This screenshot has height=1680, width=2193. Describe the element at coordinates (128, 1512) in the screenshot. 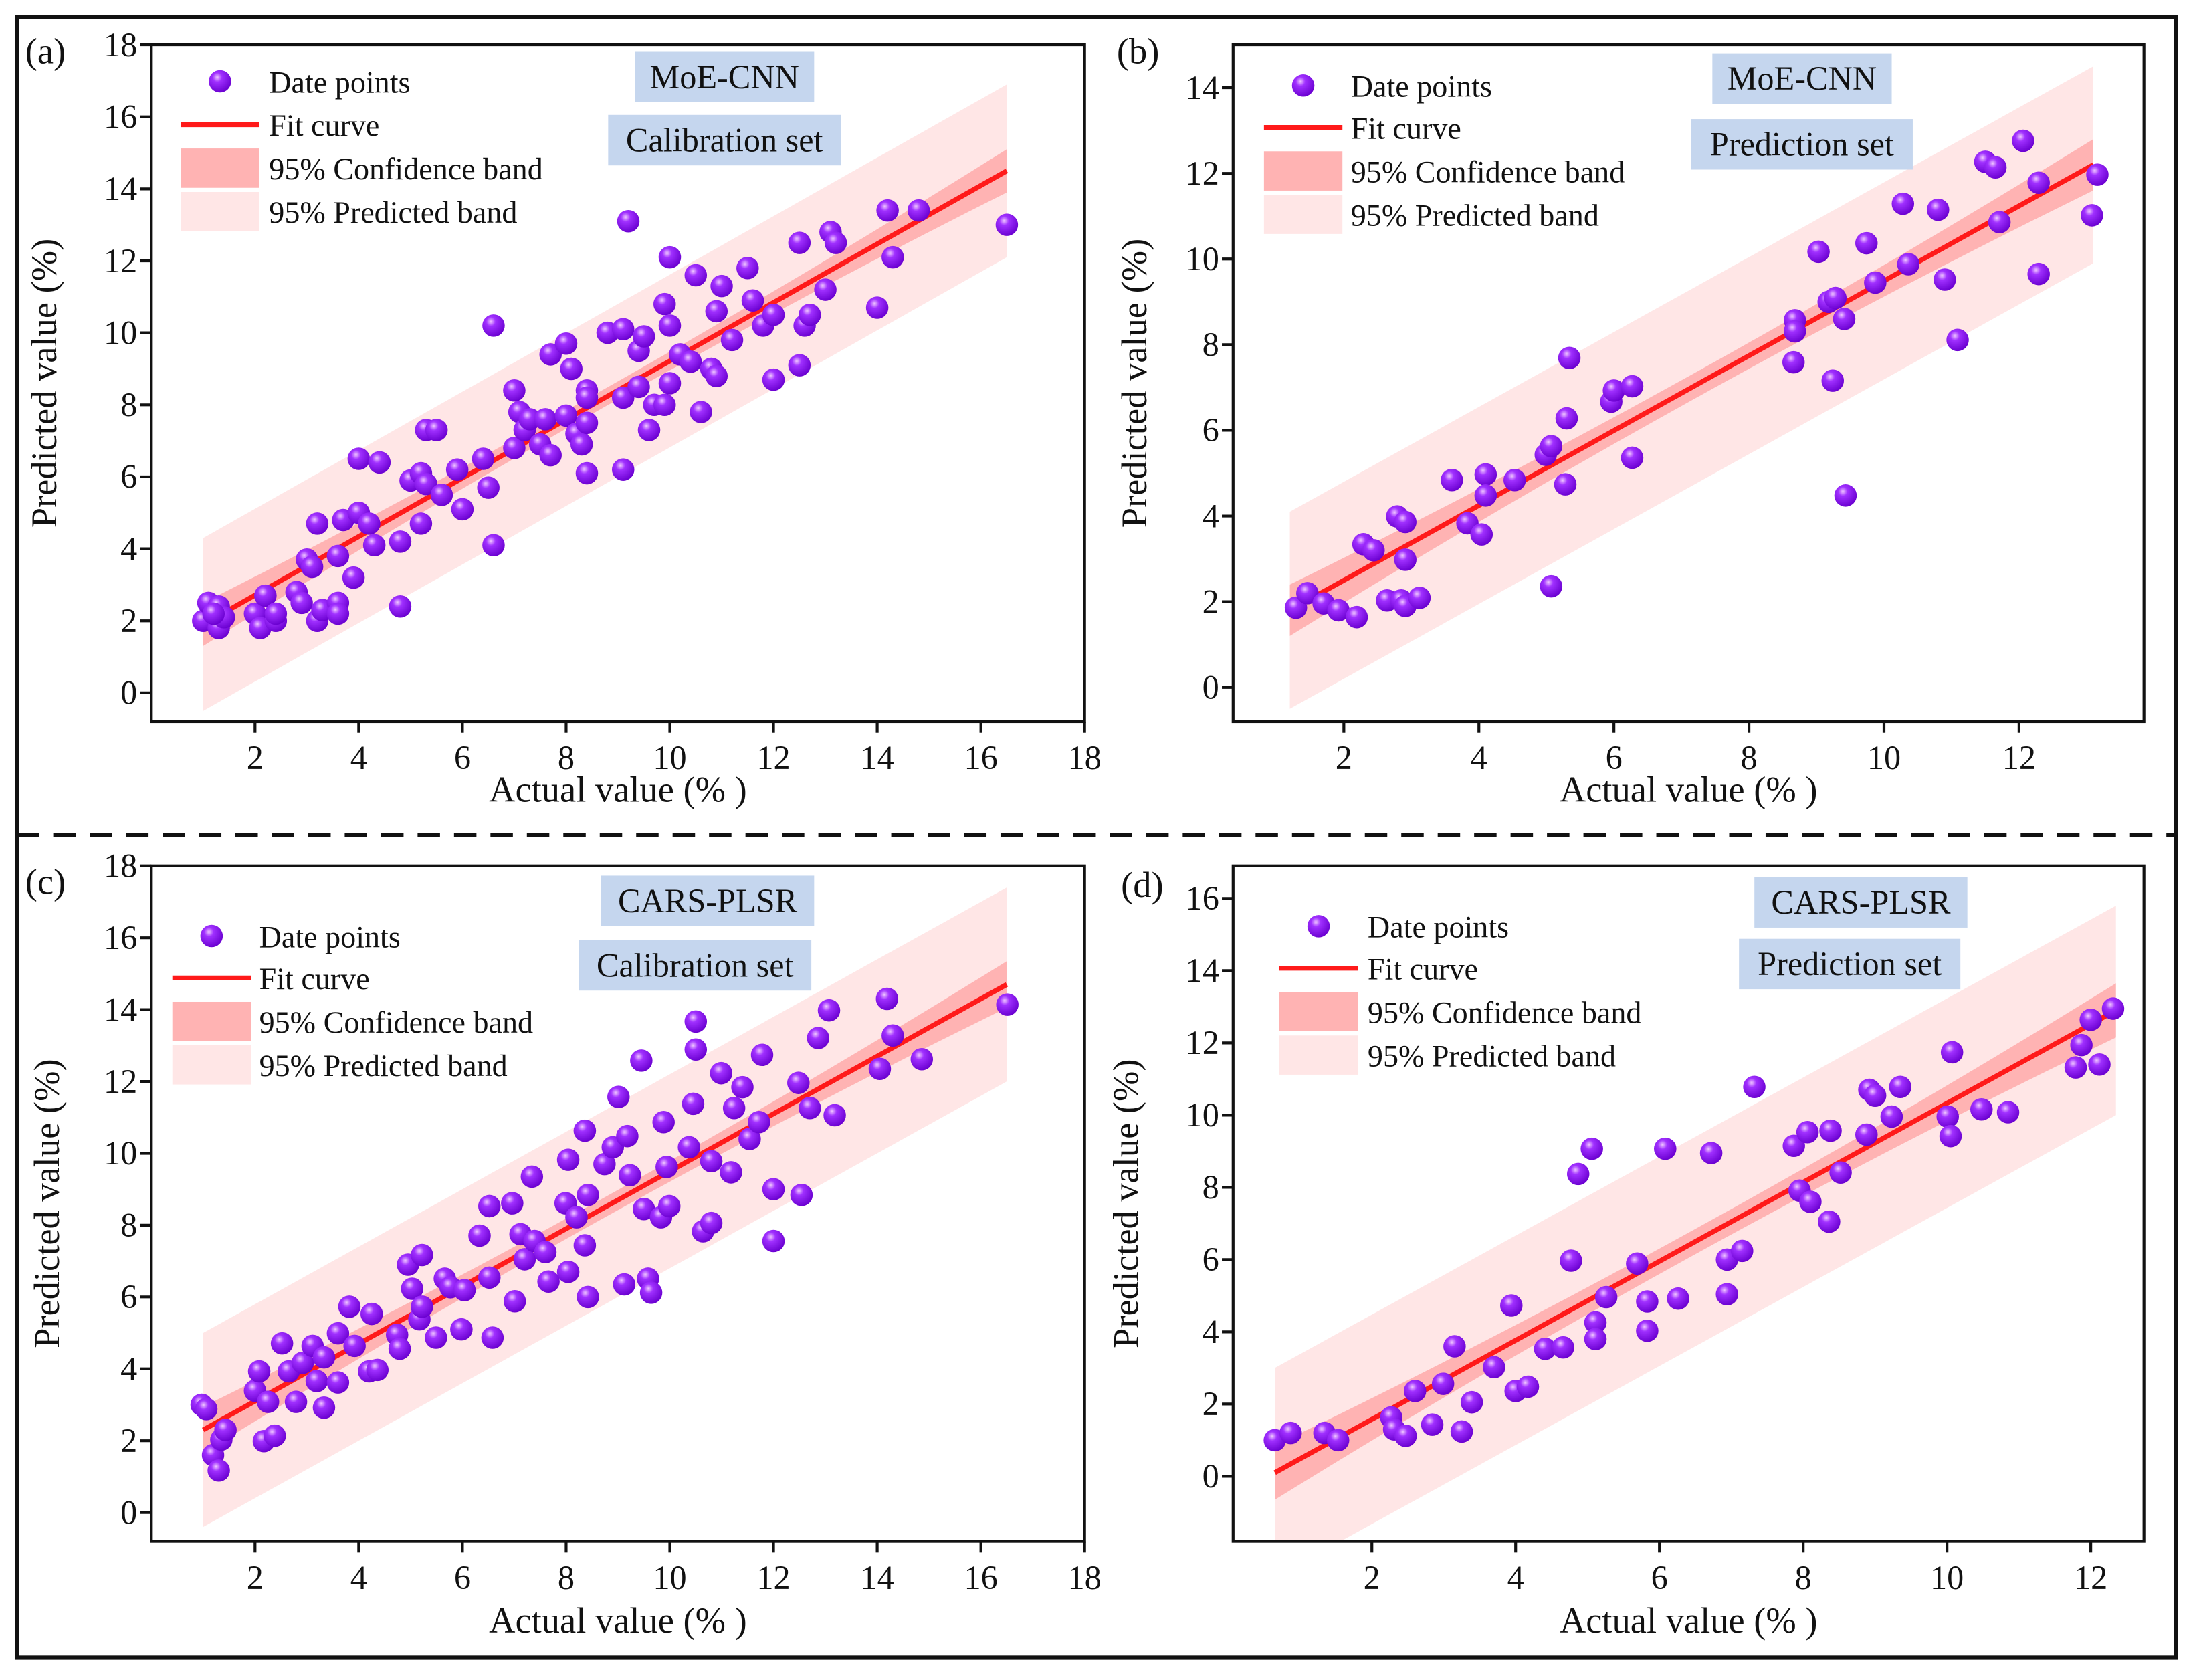

I see `y-tick-label: 0` at that location.